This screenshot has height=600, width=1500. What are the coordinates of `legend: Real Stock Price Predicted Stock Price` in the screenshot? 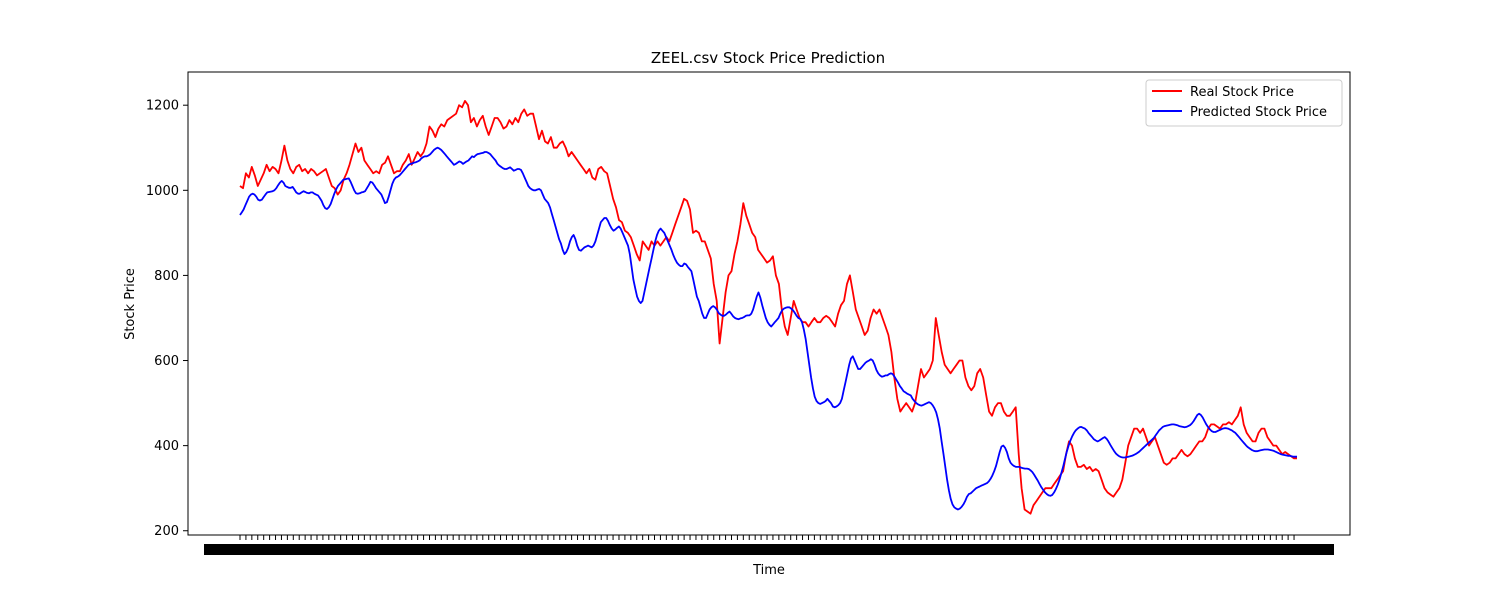 It's located at (1244, 103).